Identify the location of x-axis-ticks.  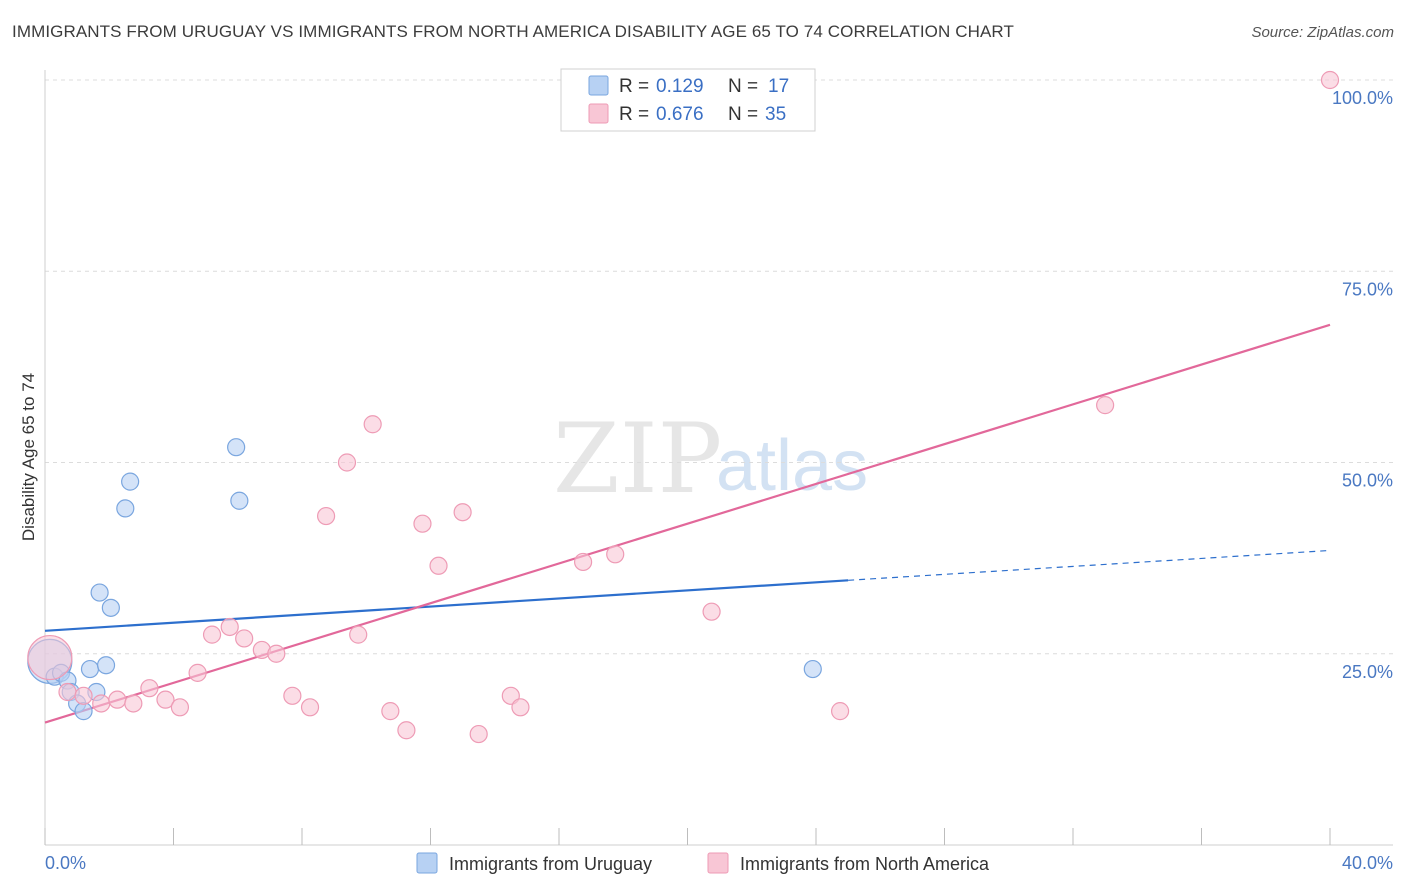
(687, 836).